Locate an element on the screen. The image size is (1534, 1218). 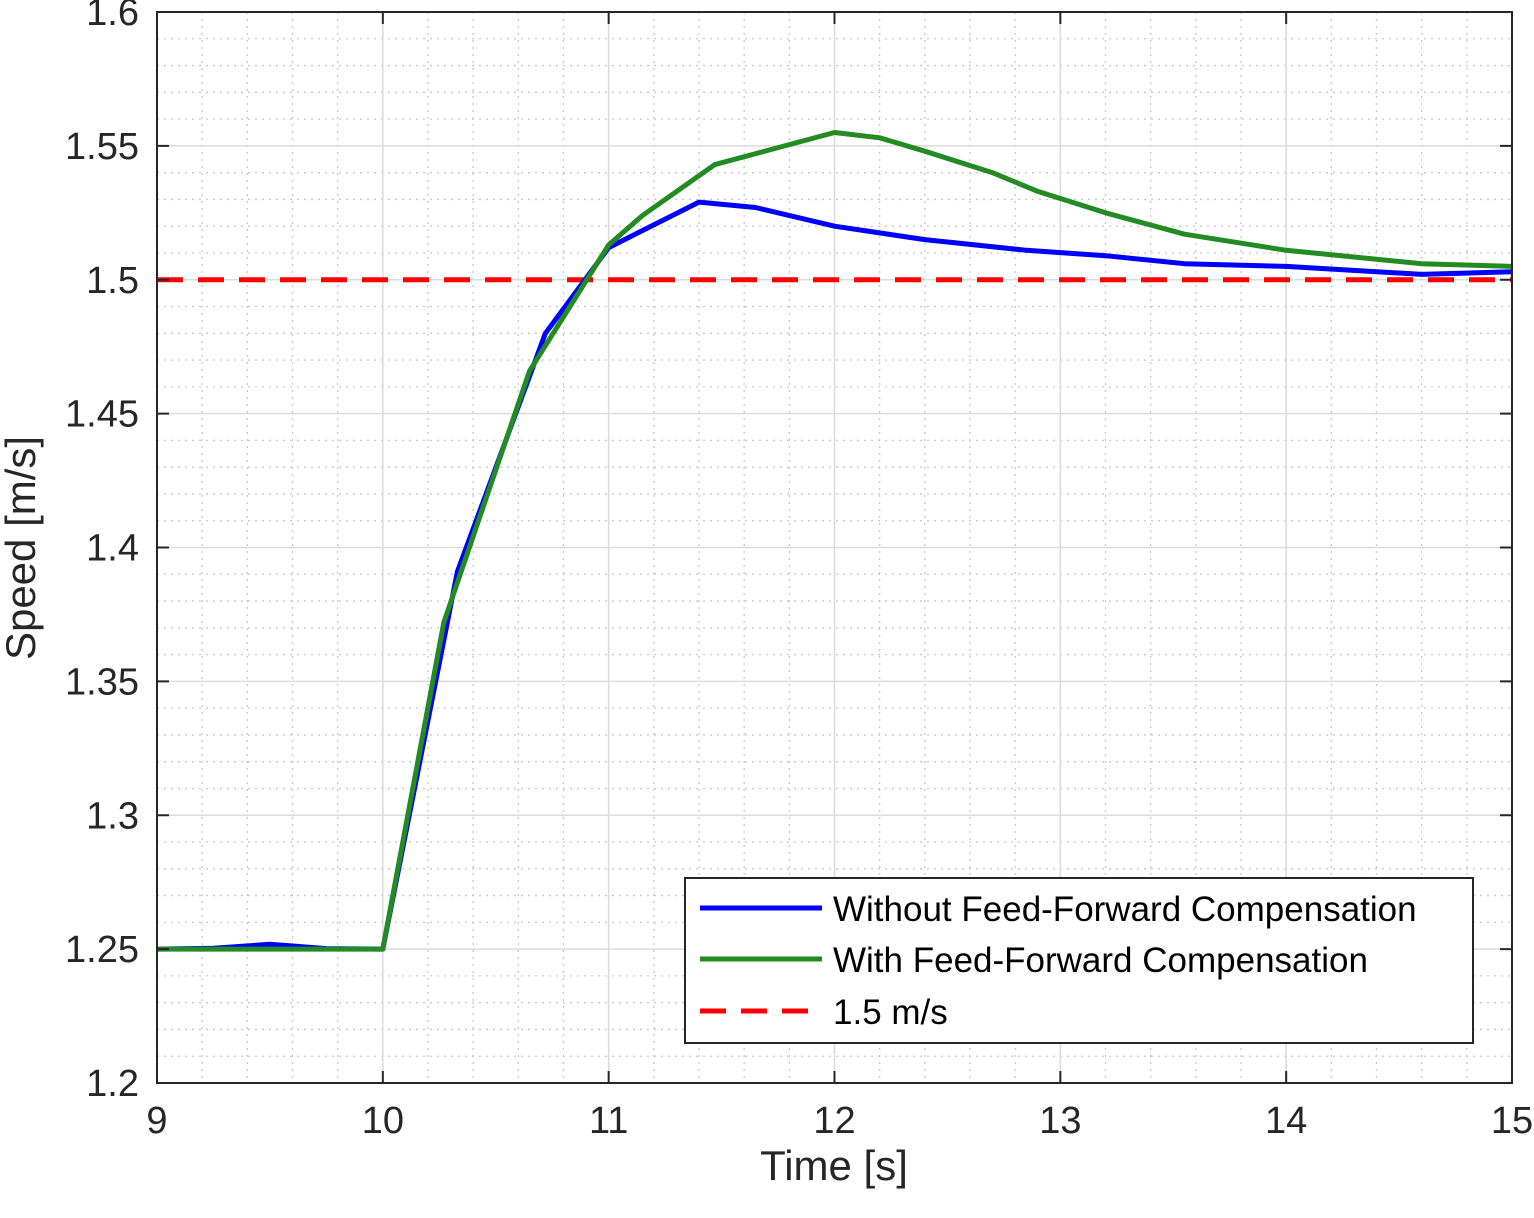
legend-label: With Feed-Forward Compensation is located at coordinates (1100, 960).